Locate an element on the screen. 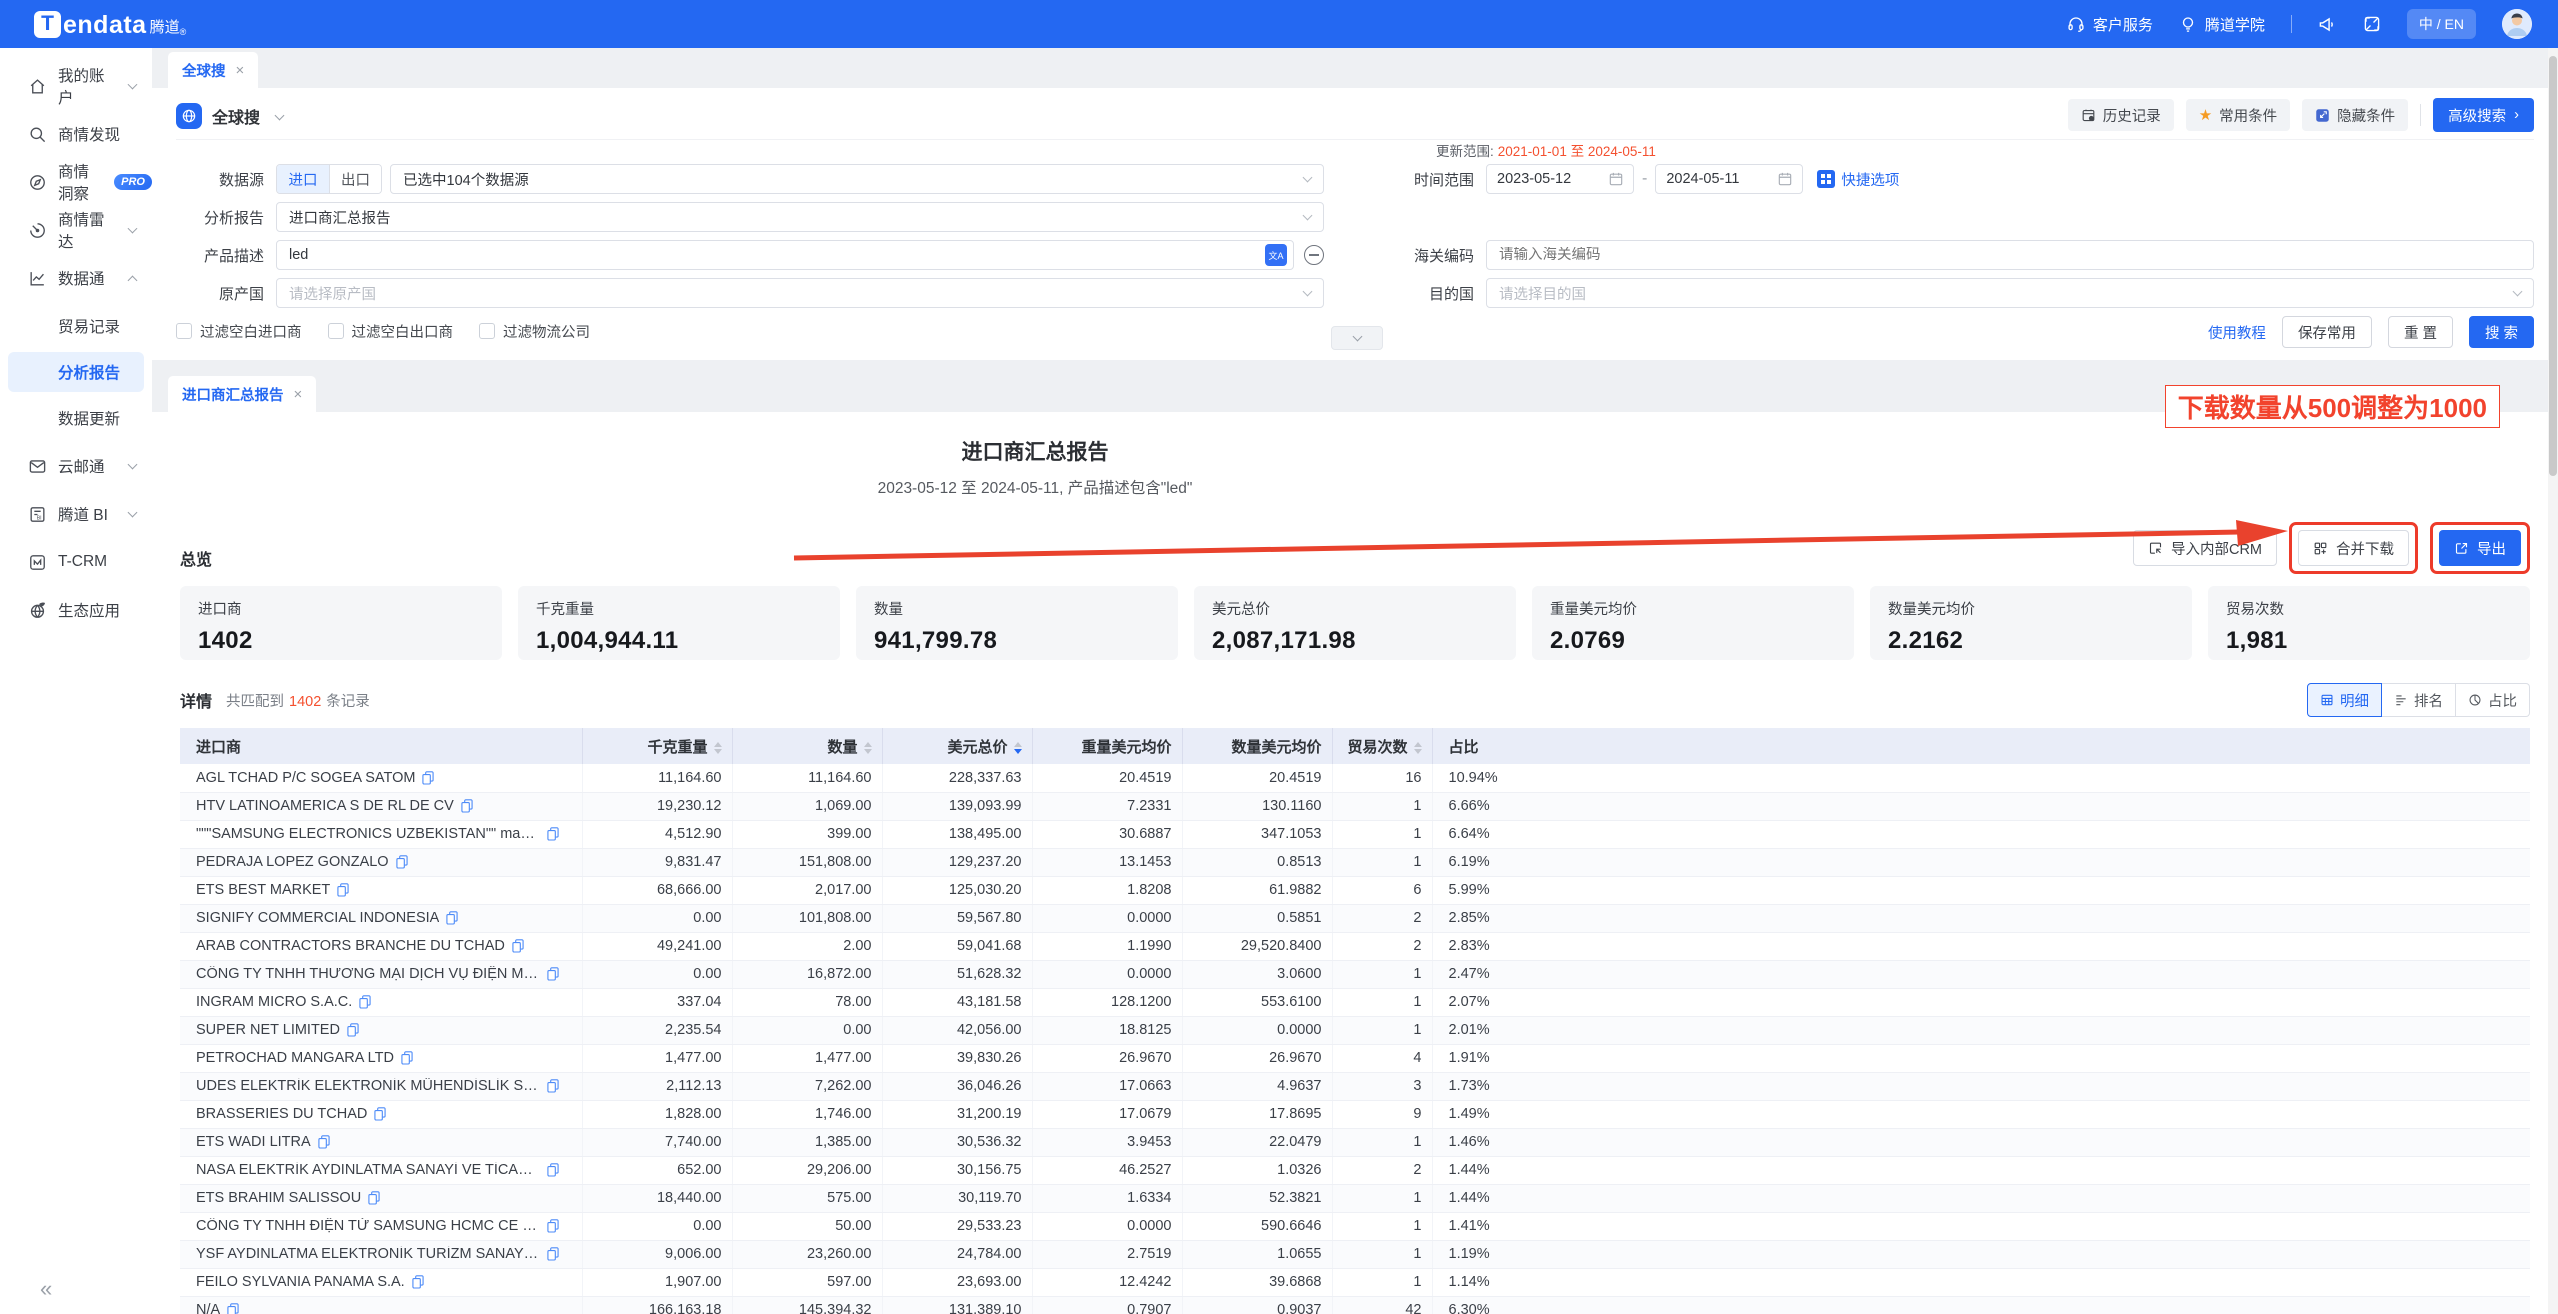 The height and width of the screenshot is (1314, 2558). chevron-down-icon is located at coordinates (279, 115).